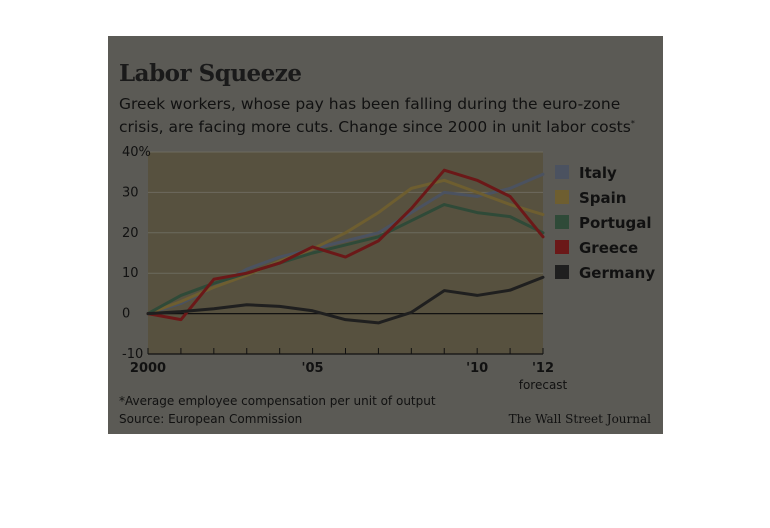  I want to click on y-axis-ticks: 40% 30 20 10 0 -10, so click(136, 253).